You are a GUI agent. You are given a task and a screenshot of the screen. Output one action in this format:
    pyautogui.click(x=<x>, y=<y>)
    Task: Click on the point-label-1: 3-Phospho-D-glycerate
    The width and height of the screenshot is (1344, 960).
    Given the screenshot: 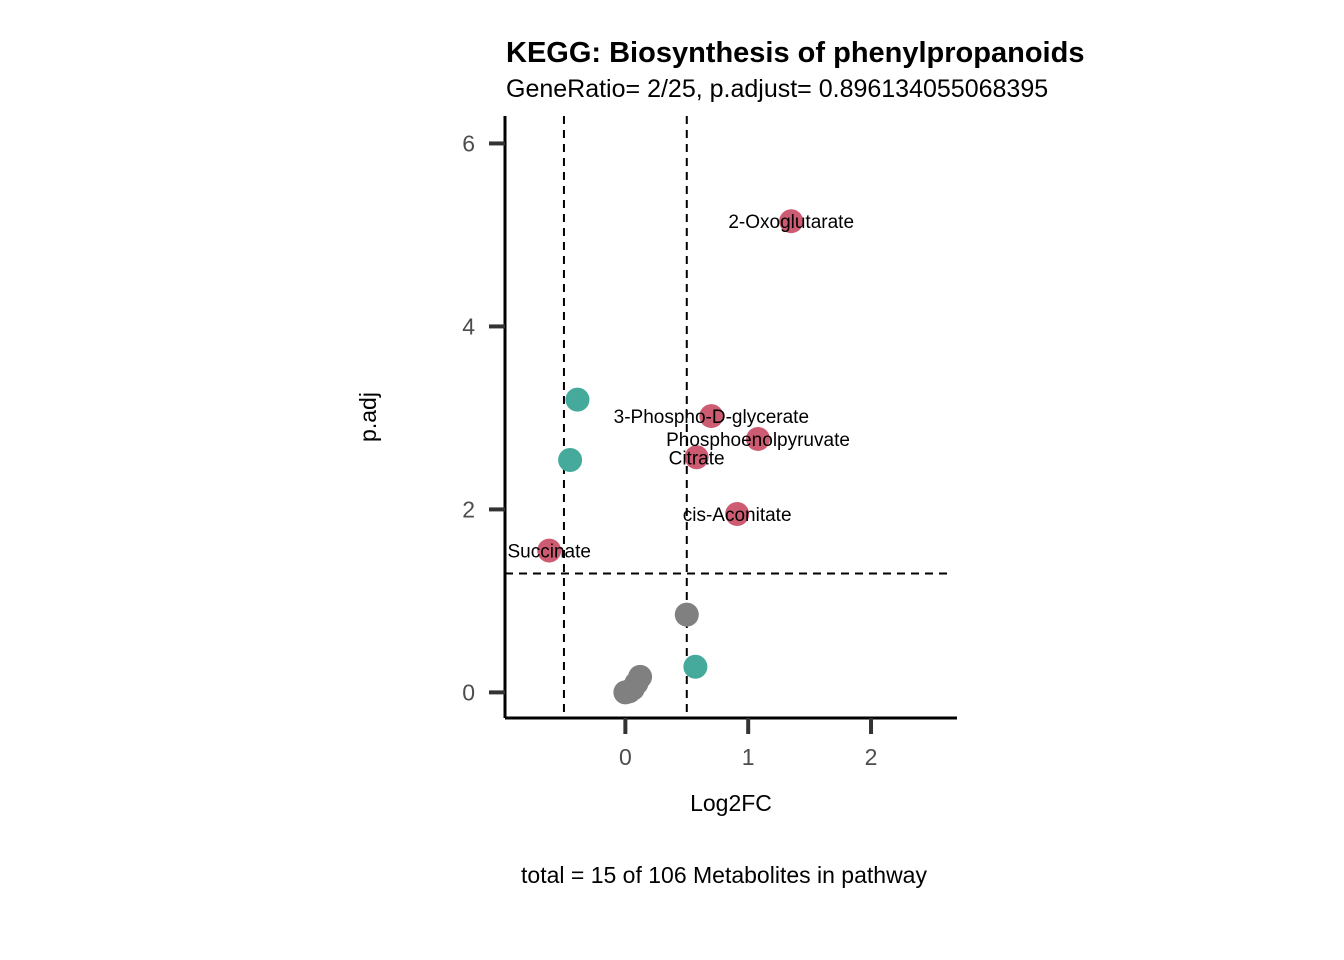 What is the action you would take?
    pyautogui.click(x=711, y=417)
    